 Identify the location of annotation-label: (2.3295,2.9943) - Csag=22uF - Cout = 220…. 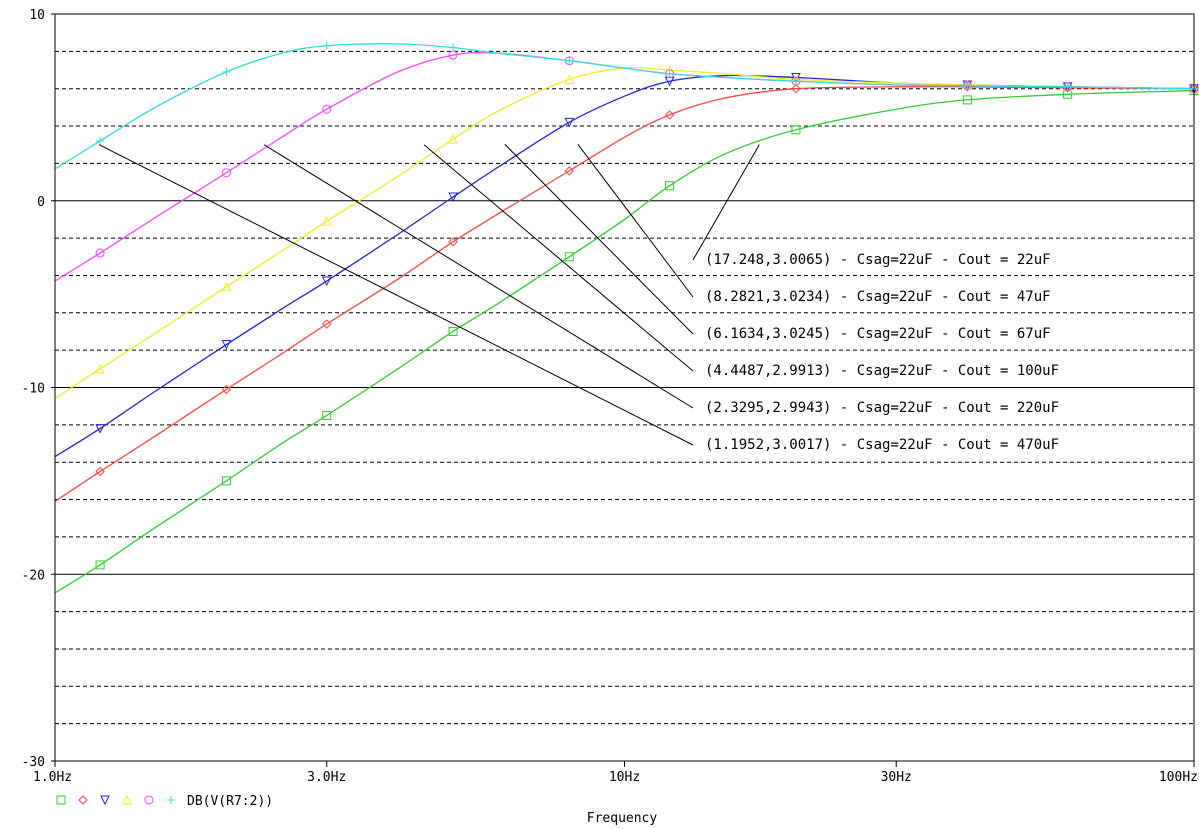
(882, 408).